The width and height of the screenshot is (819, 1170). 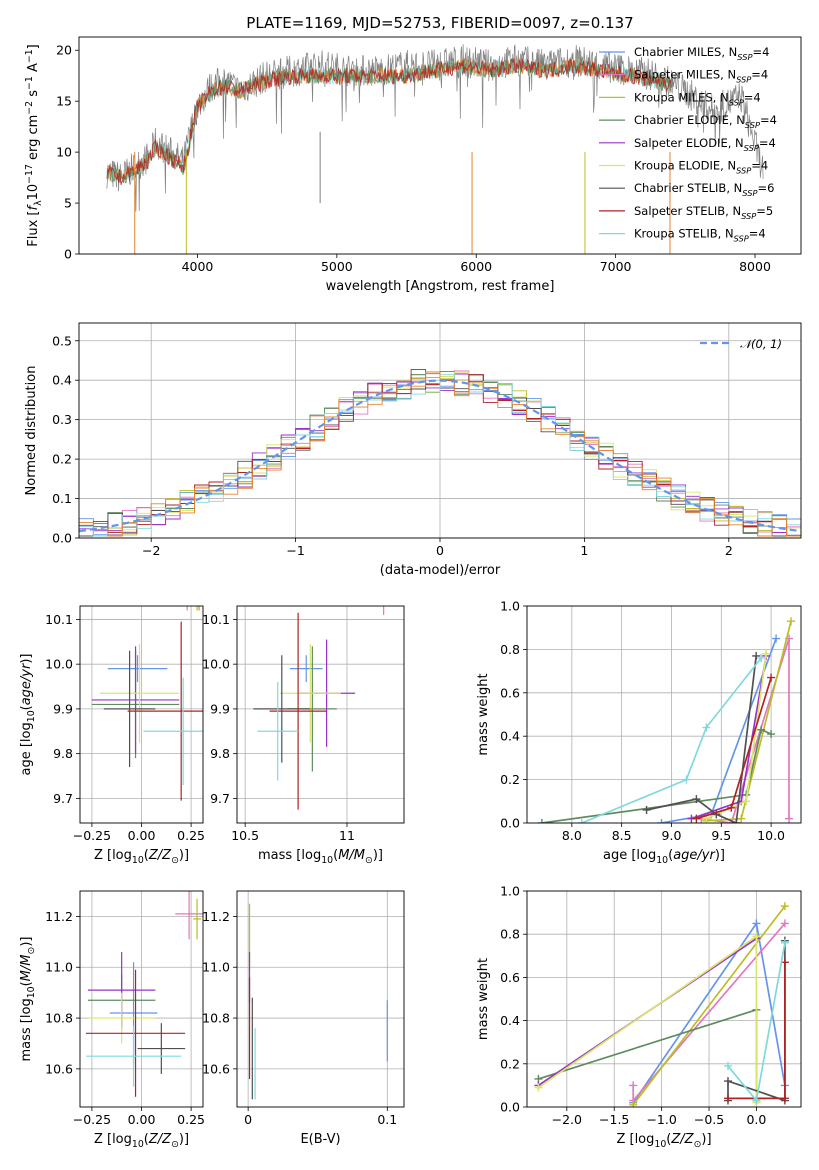 What do you see at coordinates (295, 550) in the screenshot?
I see `x-tick-label: −1` at bounding box center [295, 550].